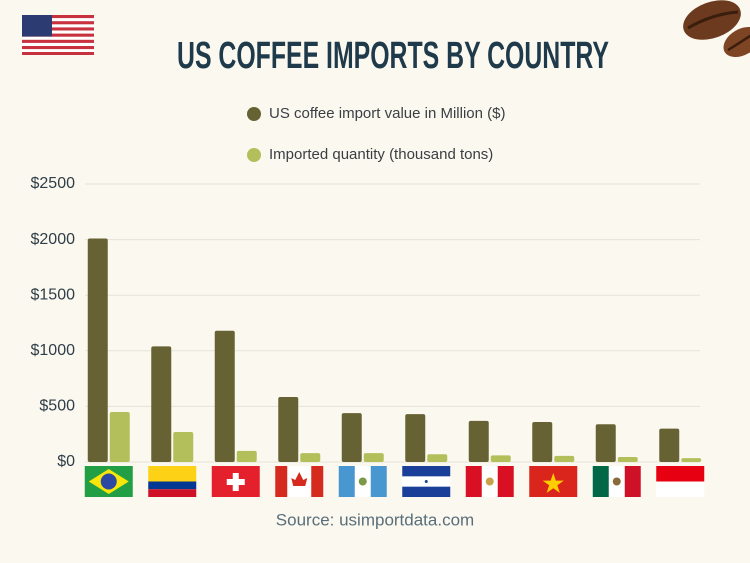  What do you see at coordinates (57, 406) in the screenshot?
I see `y-tick-label: $500` at bounding box center [57, 406].